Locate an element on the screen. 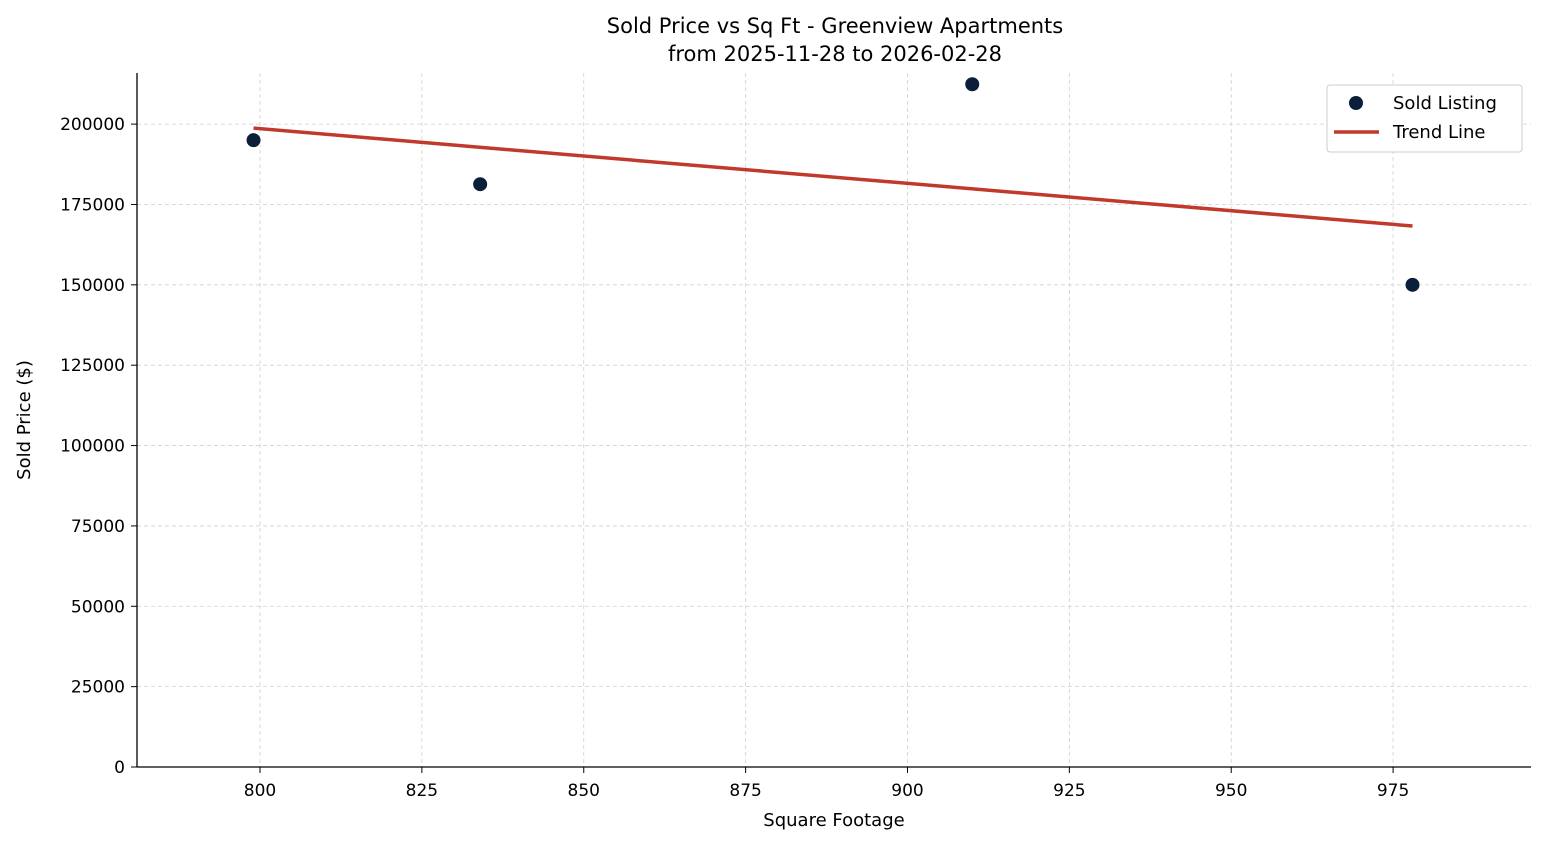 The image size is (1547, 849). x-tick-label: 825 is located at coordinates (422, 791).